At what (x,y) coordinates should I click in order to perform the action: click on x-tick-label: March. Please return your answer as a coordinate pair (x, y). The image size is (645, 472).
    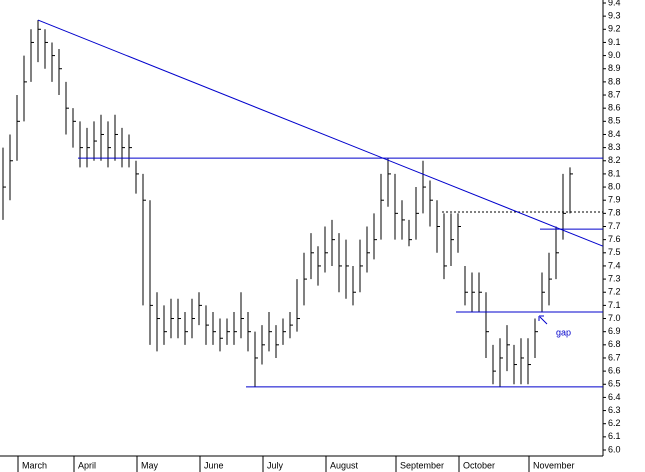
    Looking at the image, I should click on (34, 465).